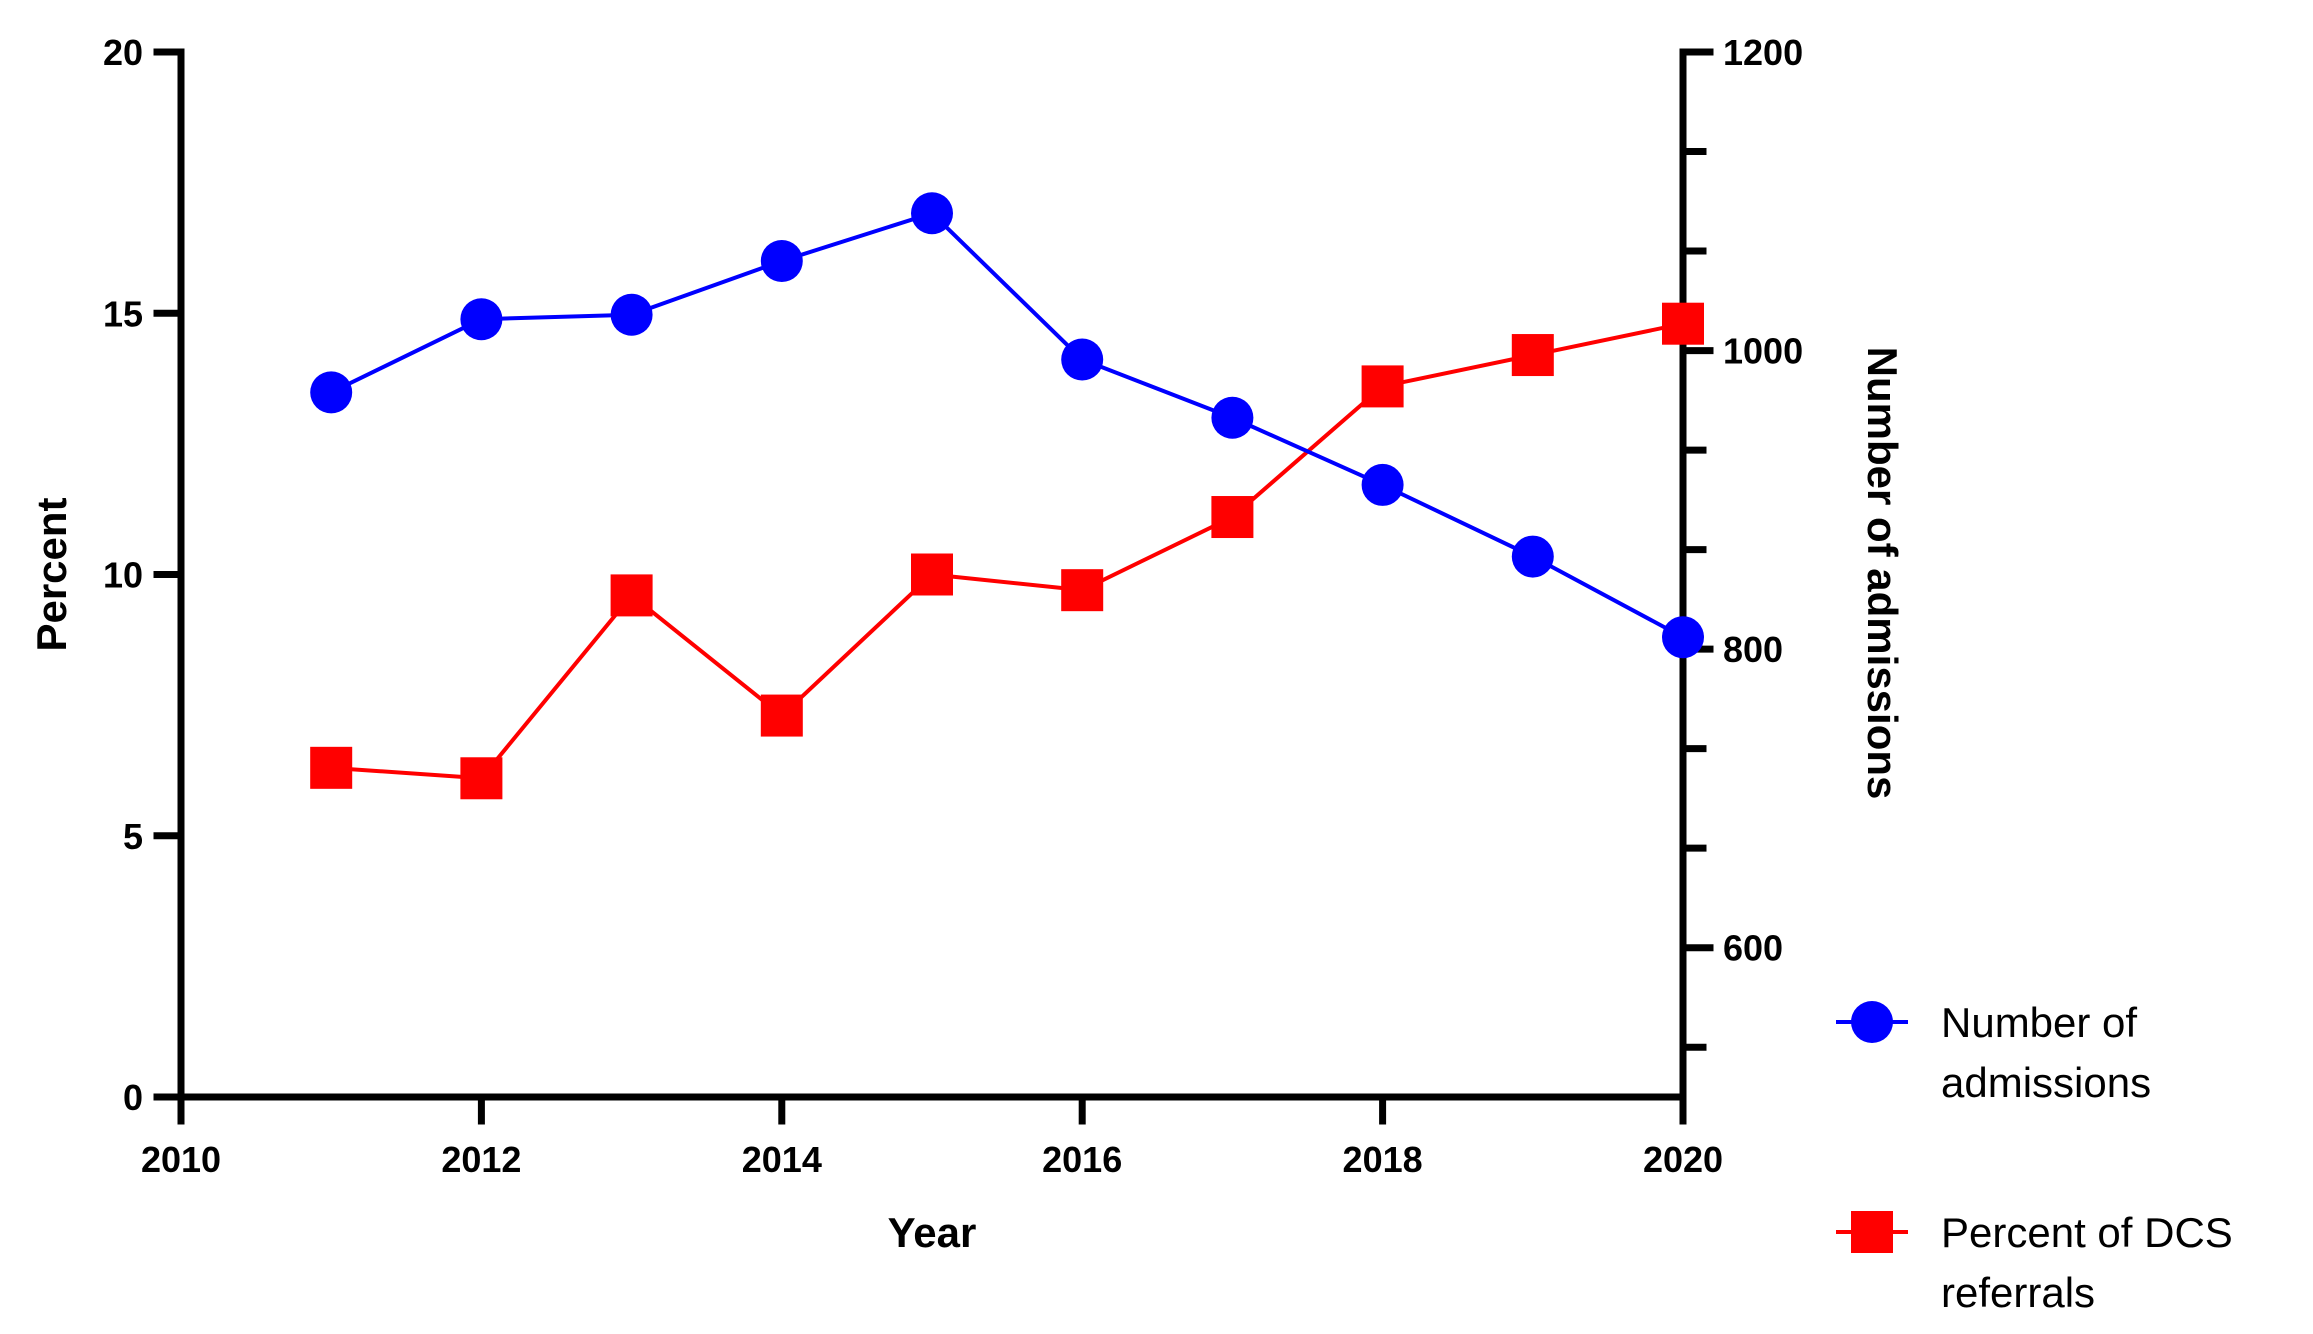 Image resolution: width=2313 pixels, height=1334 pixels. What do you see at coordinates (2018, 1292) in the screenshot?
I see `legend-label: referrals` at bounding box center [2018, 1292].